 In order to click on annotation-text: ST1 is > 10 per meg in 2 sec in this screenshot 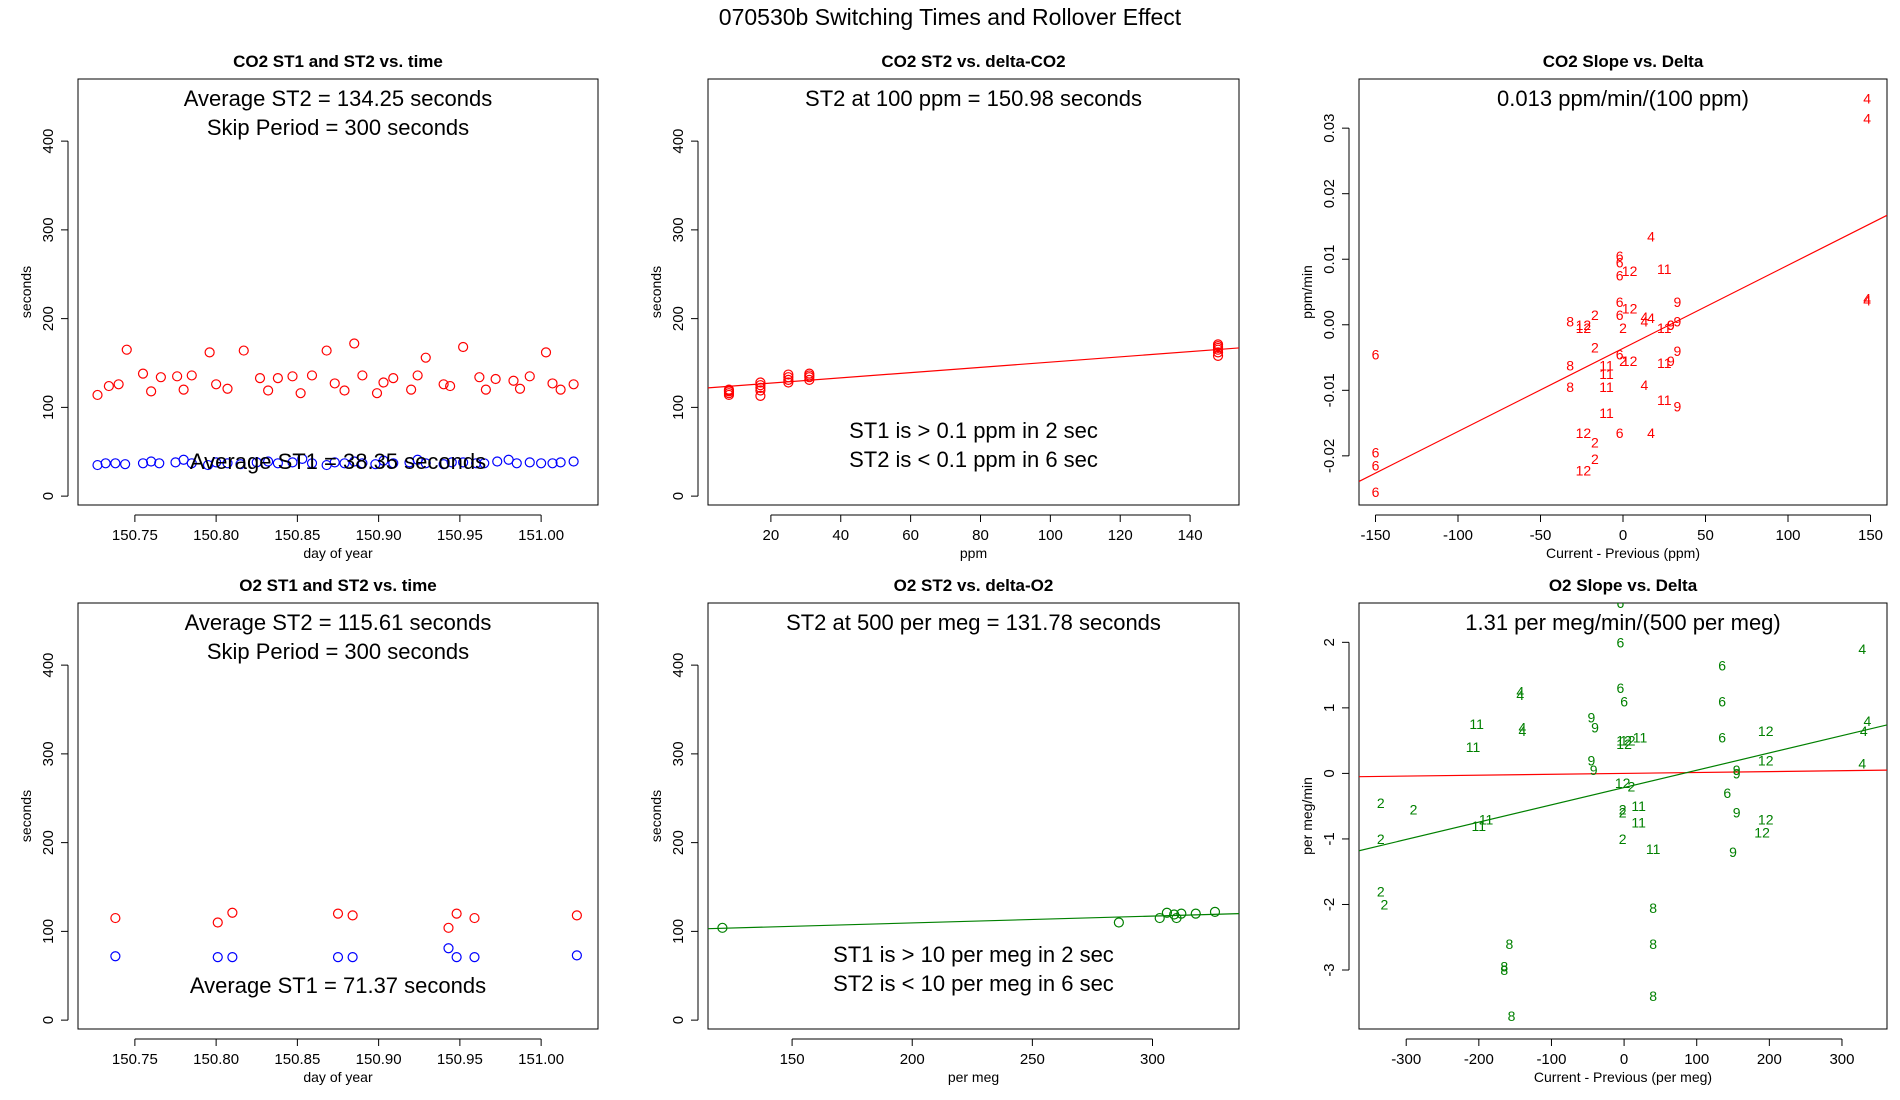, I will do `click(973, 954)`.